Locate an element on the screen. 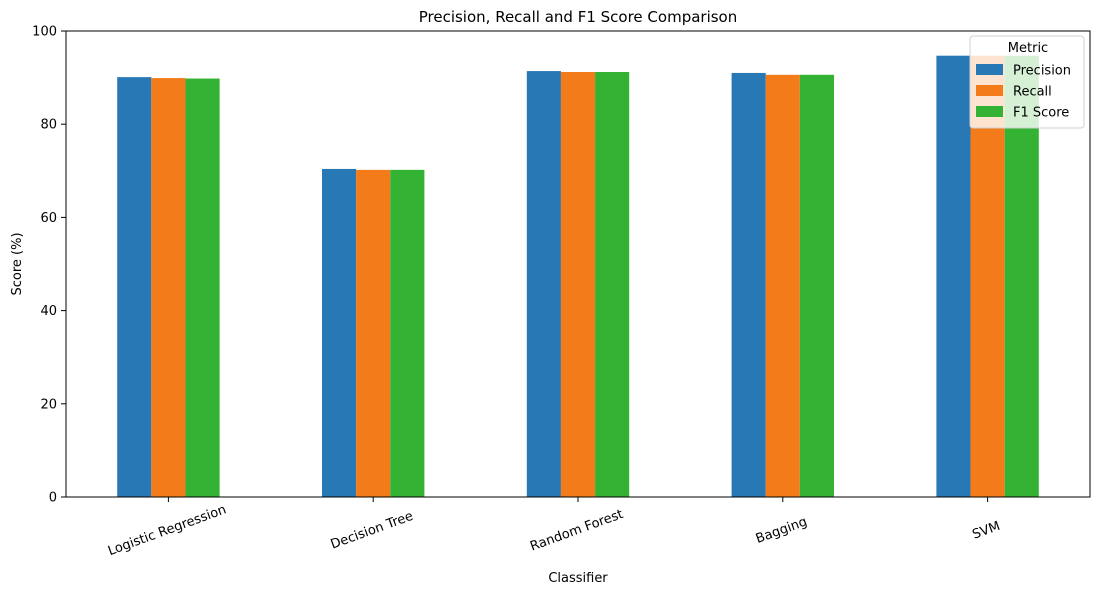 The image size is (1100, 600). legend-swatch-f1-score is located at coordinates (989, 111).